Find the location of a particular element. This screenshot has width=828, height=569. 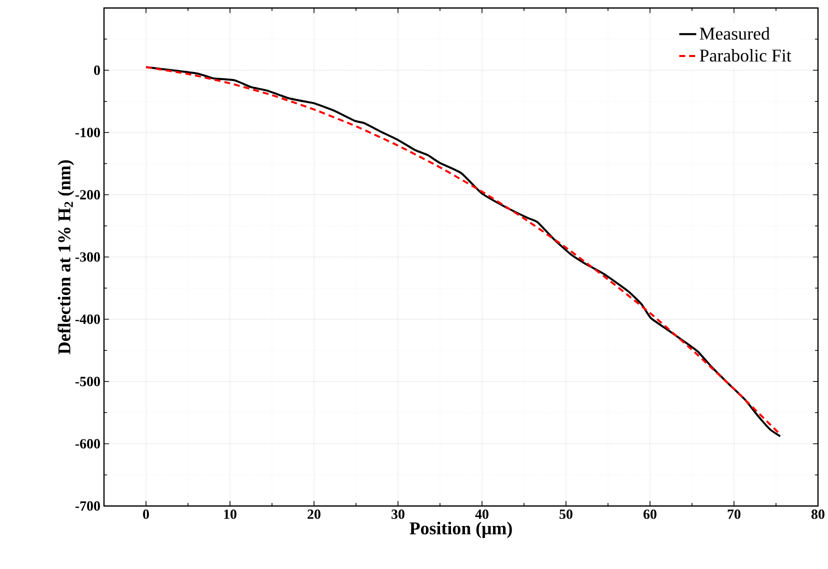

x-tick-label: 80 is located at coordinates (817, 514).